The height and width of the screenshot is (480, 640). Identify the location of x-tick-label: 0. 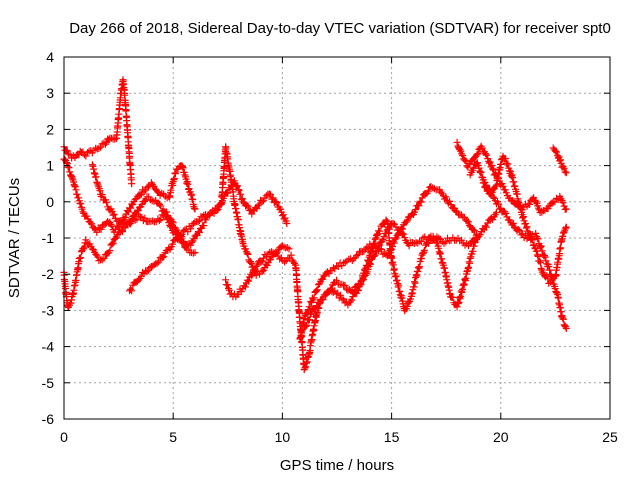
(64, 437).